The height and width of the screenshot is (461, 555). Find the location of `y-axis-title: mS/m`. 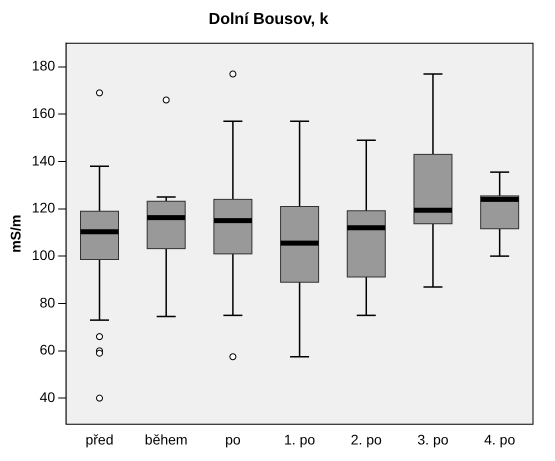

y-axis-title: mS/m is located at coordinates (15, 233).